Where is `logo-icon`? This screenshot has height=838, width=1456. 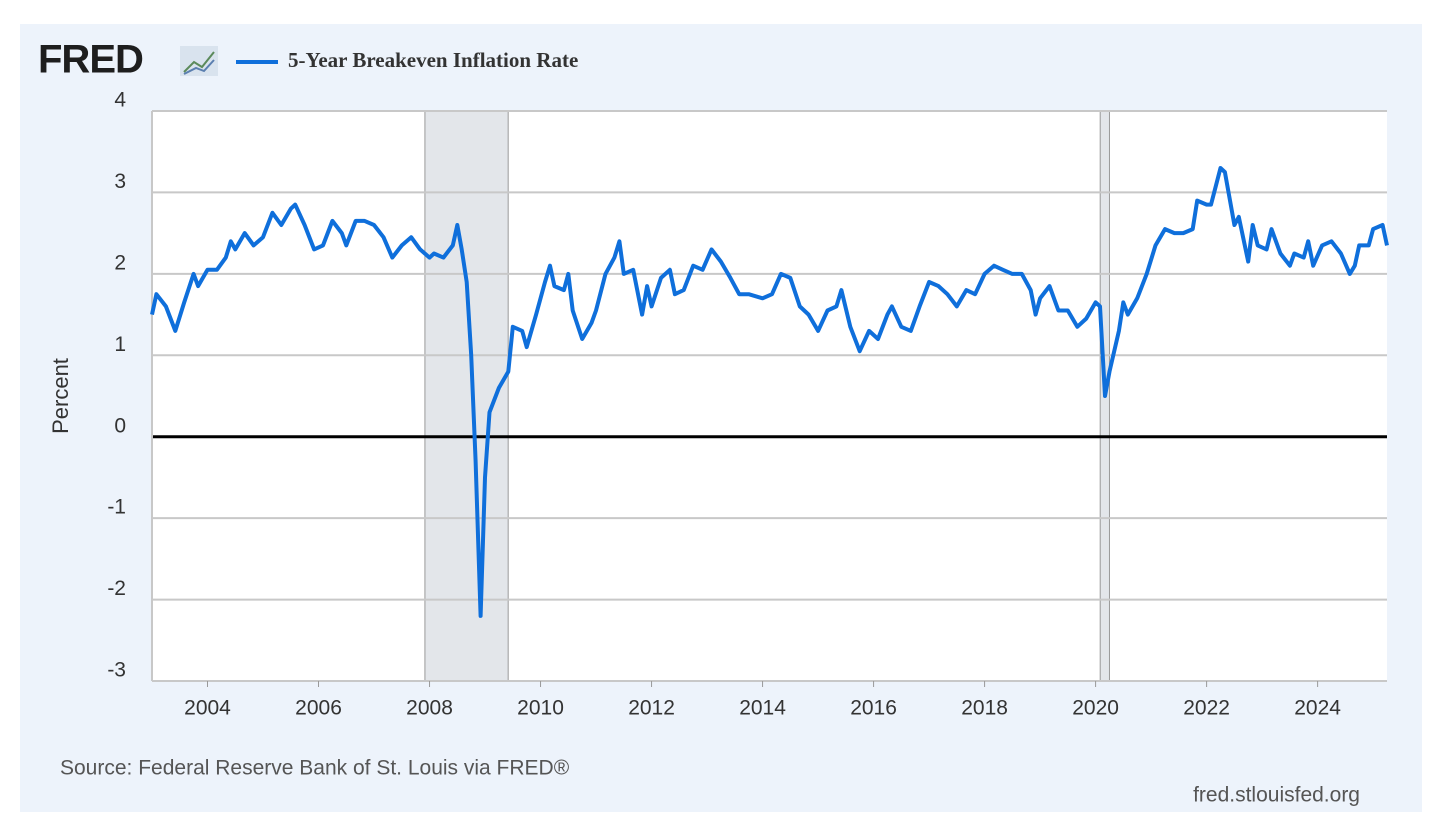
logo-icon is located at coordinates (199, 61).